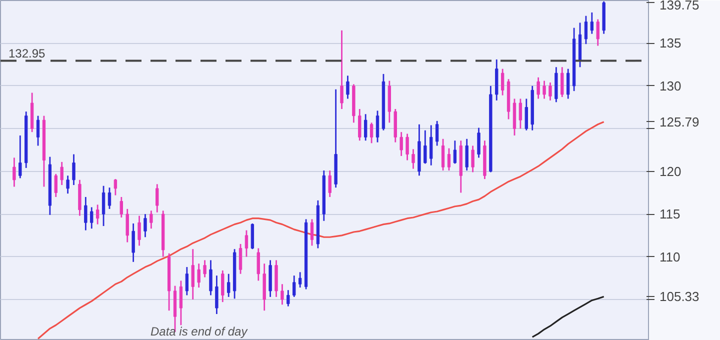 This screenshot has height=340, width=720. I want to click on ref-line-label: 132.95, so click(27, 53).